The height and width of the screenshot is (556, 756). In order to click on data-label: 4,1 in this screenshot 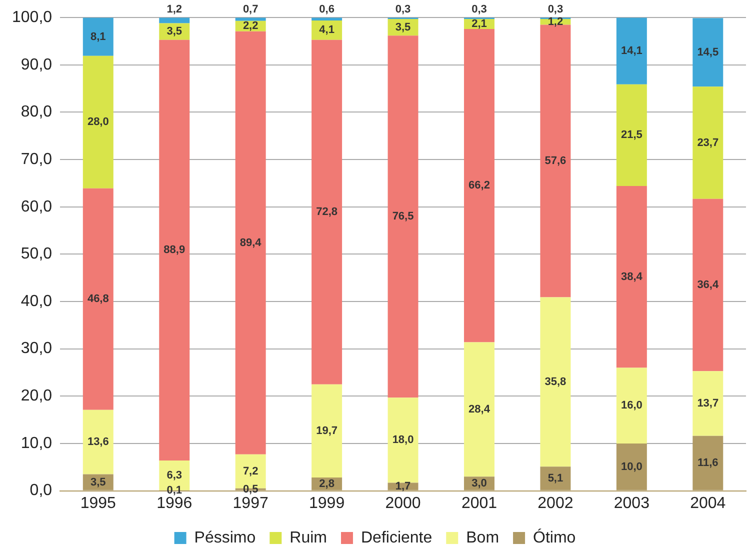, I will do `click(326, 30)`.